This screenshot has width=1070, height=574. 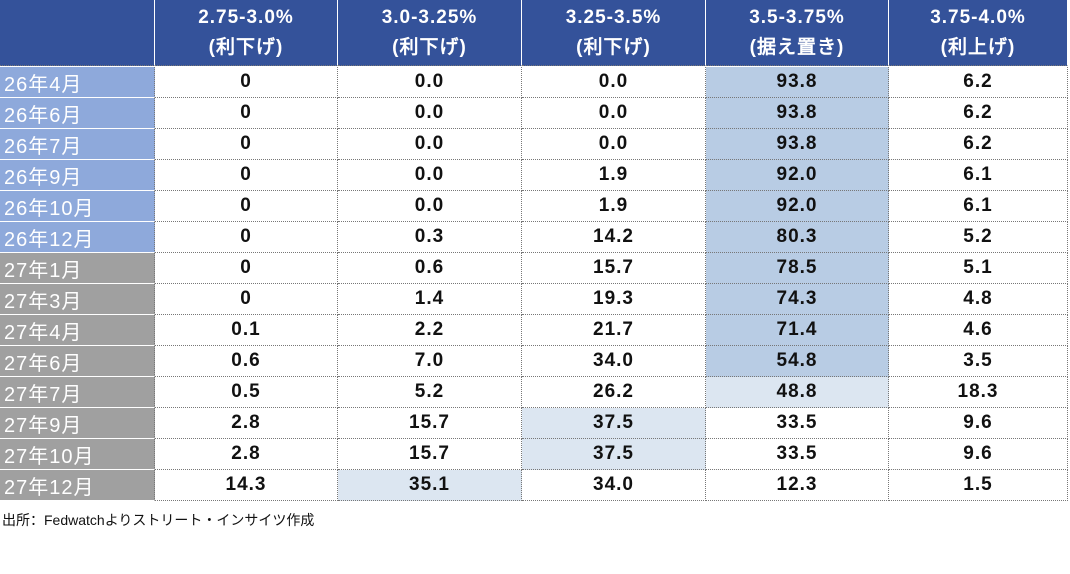 What do you see at coordinates (430, 423) in the screenshot?
I see `cell: 15.7` at bounding box center [430, 423].